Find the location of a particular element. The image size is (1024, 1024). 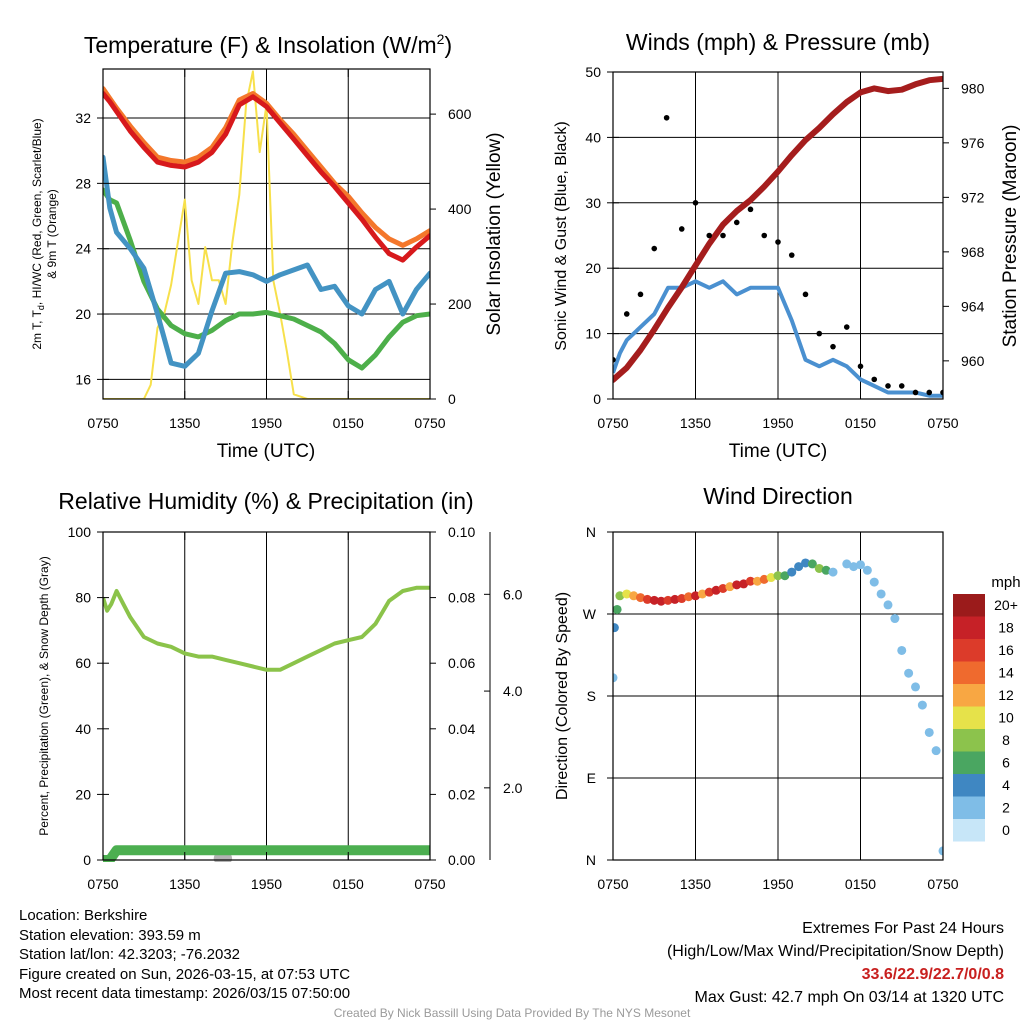

colorbar-label: 4 is located at coordinates (1006, 785).